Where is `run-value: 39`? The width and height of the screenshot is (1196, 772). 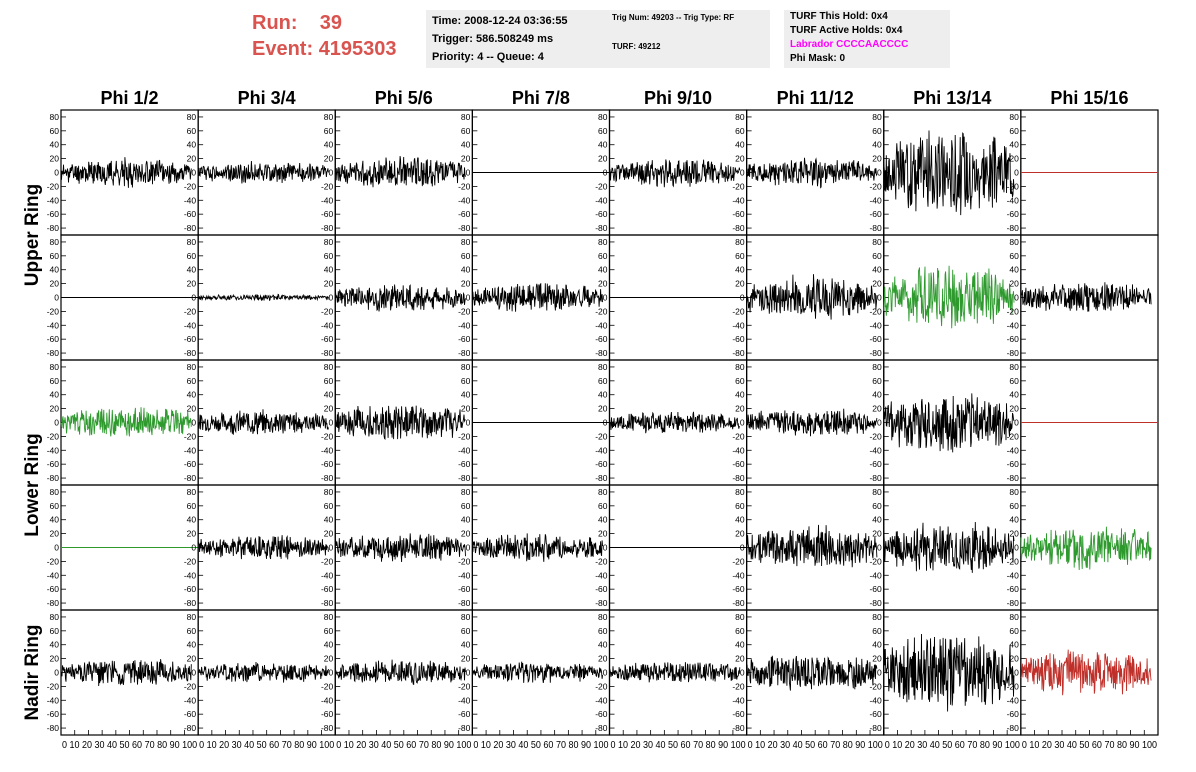
run-value: 39 is located at coordinates (331, 23).